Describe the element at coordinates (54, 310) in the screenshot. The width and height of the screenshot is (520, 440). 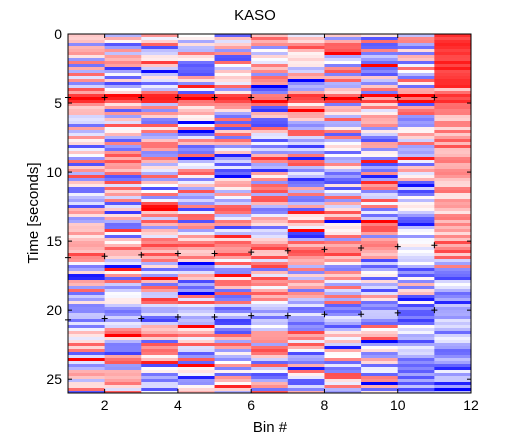
I see `y-tick-label: 20` at that location.